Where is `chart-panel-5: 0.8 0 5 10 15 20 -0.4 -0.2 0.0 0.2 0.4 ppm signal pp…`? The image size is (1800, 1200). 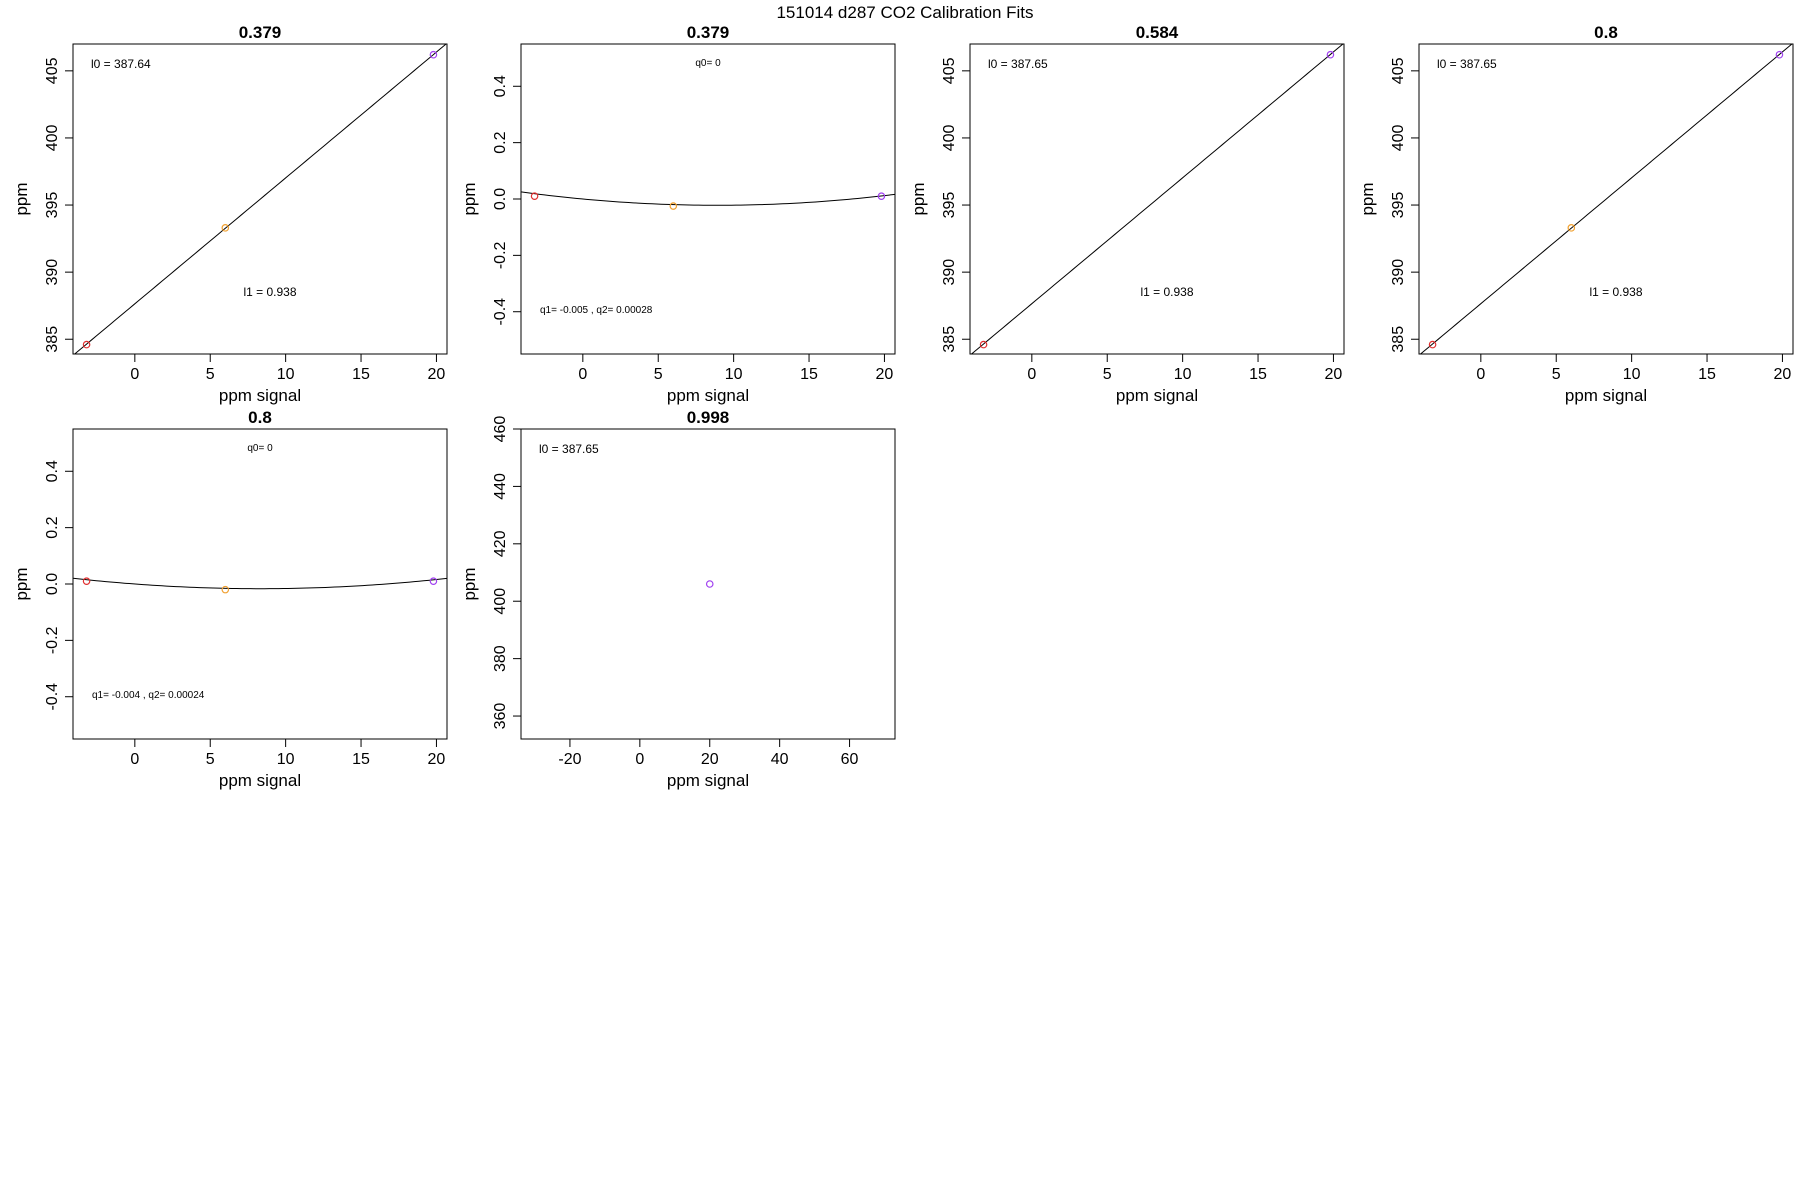
chart-panel-5: 0.8 0 5 10 15 20 -0.4 -0.2 0.0 0.2 0.4 ppm signal pp… is located at coordinates (230, 599).